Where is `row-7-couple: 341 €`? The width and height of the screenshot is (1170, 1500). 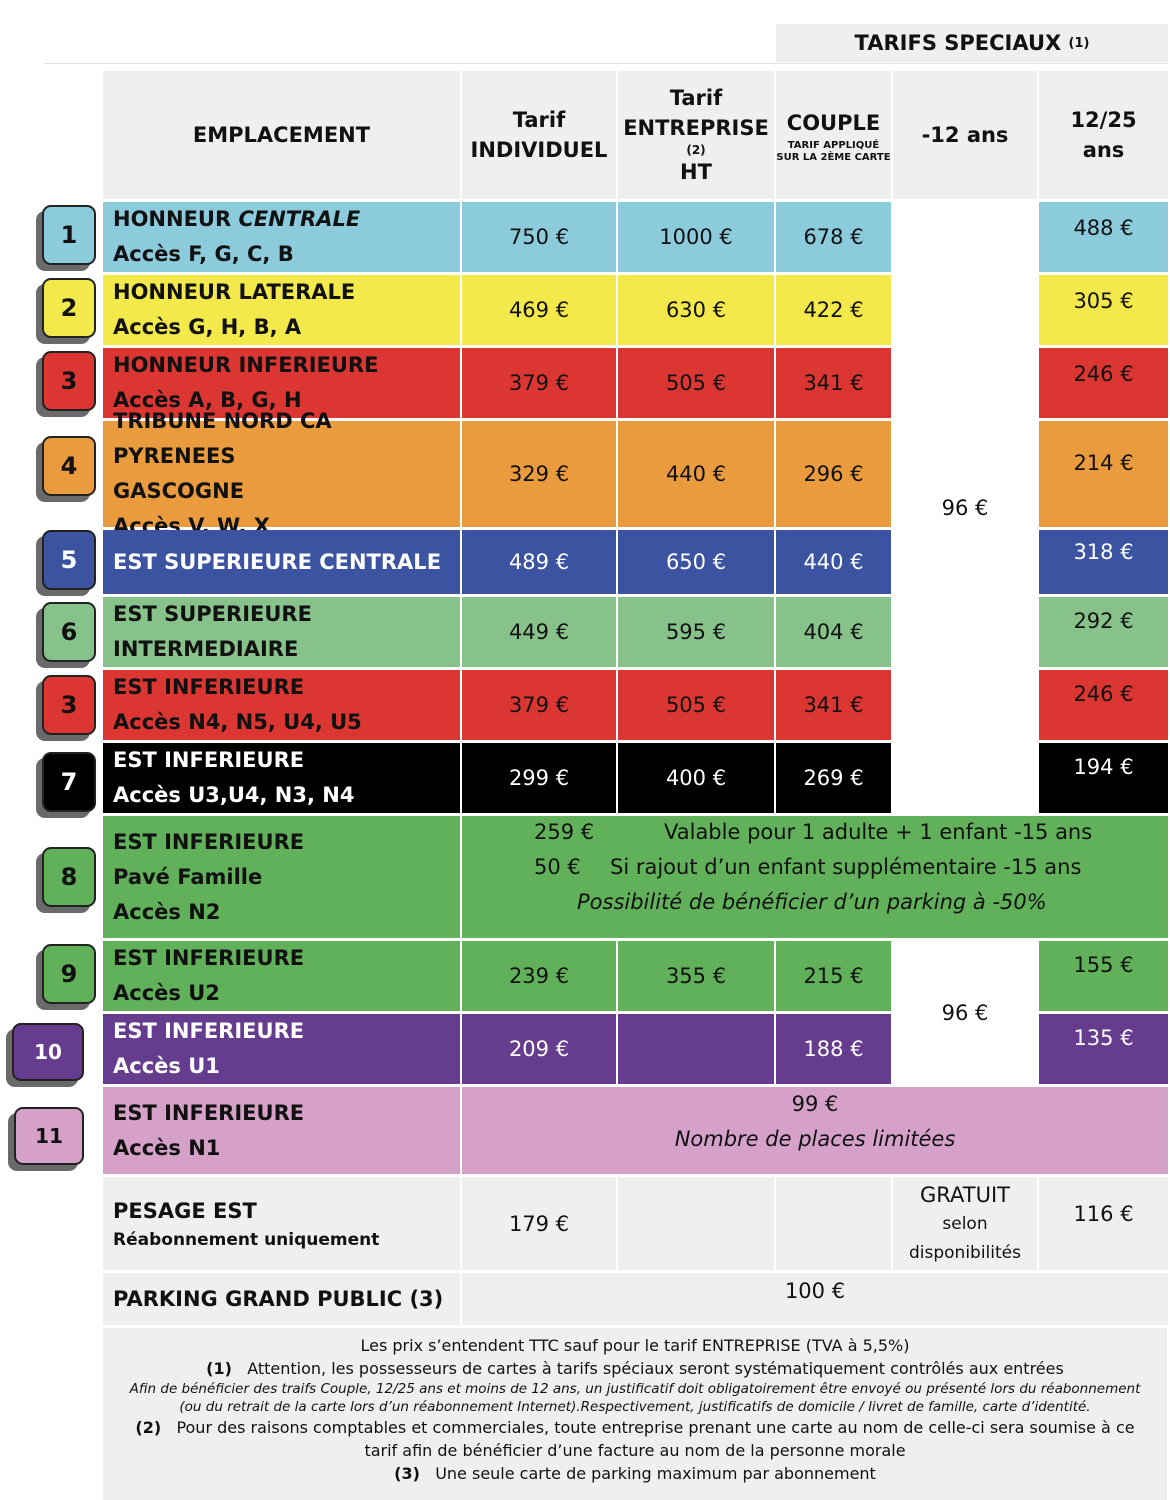
row-7-couple: 341 € is located at coordinates (833, 705).